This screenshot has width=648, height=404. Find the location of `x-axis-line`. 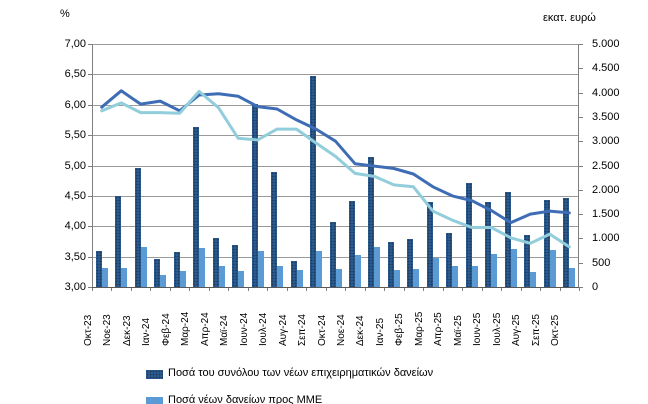

x-axis-line is located at coordinates (335, 287).